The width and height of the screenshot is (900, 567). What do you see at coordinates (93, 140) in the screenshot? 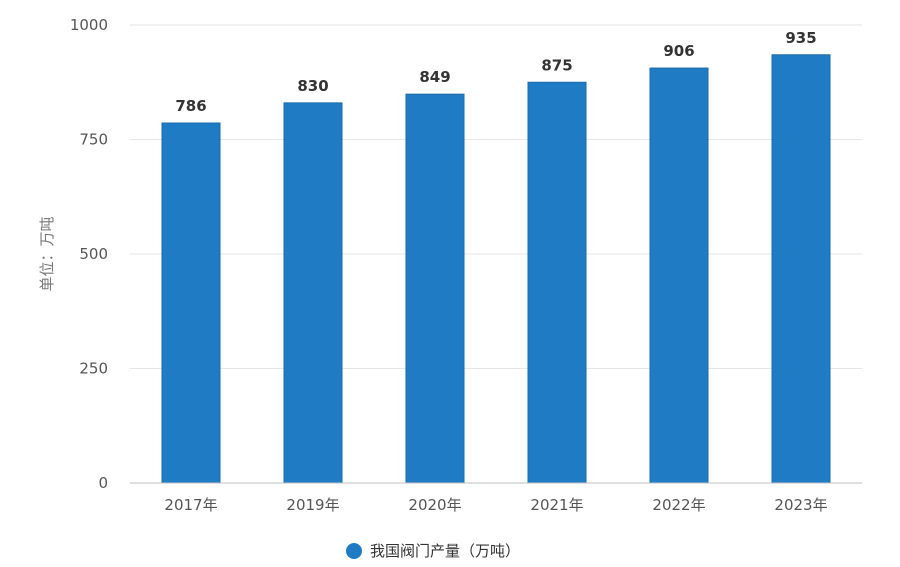
I see `y-tick-label: 750` at bounding box center [93, 140].